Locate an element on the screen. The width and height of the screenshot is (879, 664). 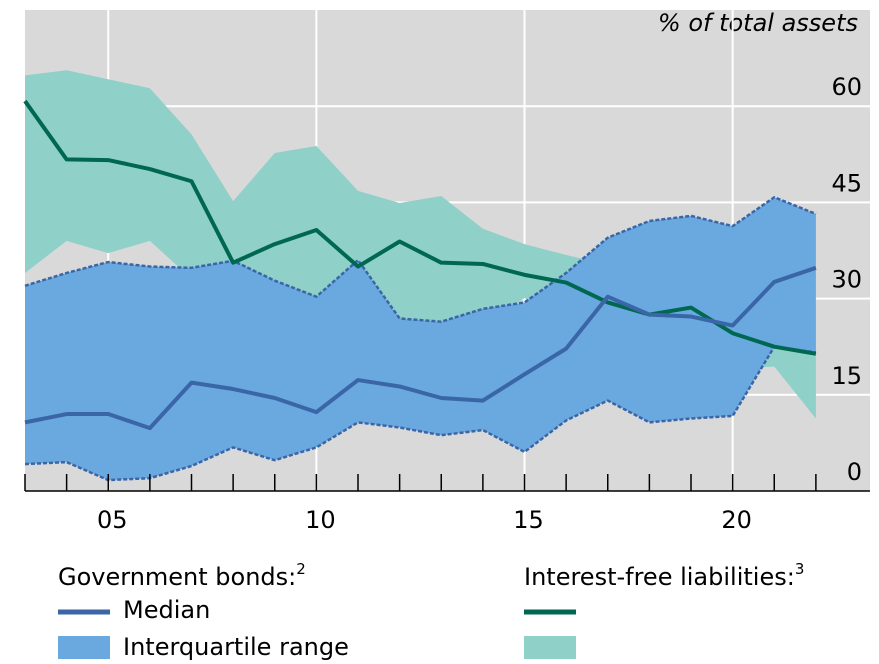
x-tick-label: 20 is located at coordinates (736, 520).